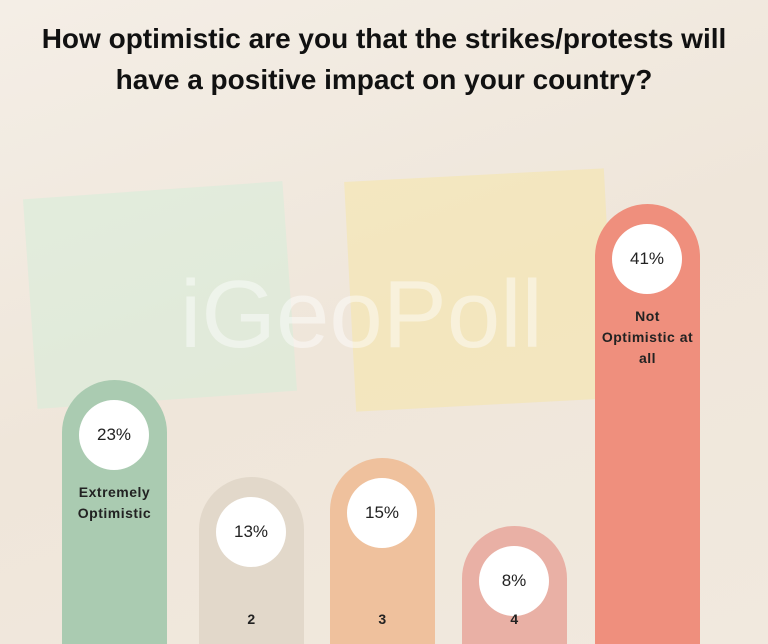 The image size is (768, 644). I want to click on category-label: 3, so click(382, 619).